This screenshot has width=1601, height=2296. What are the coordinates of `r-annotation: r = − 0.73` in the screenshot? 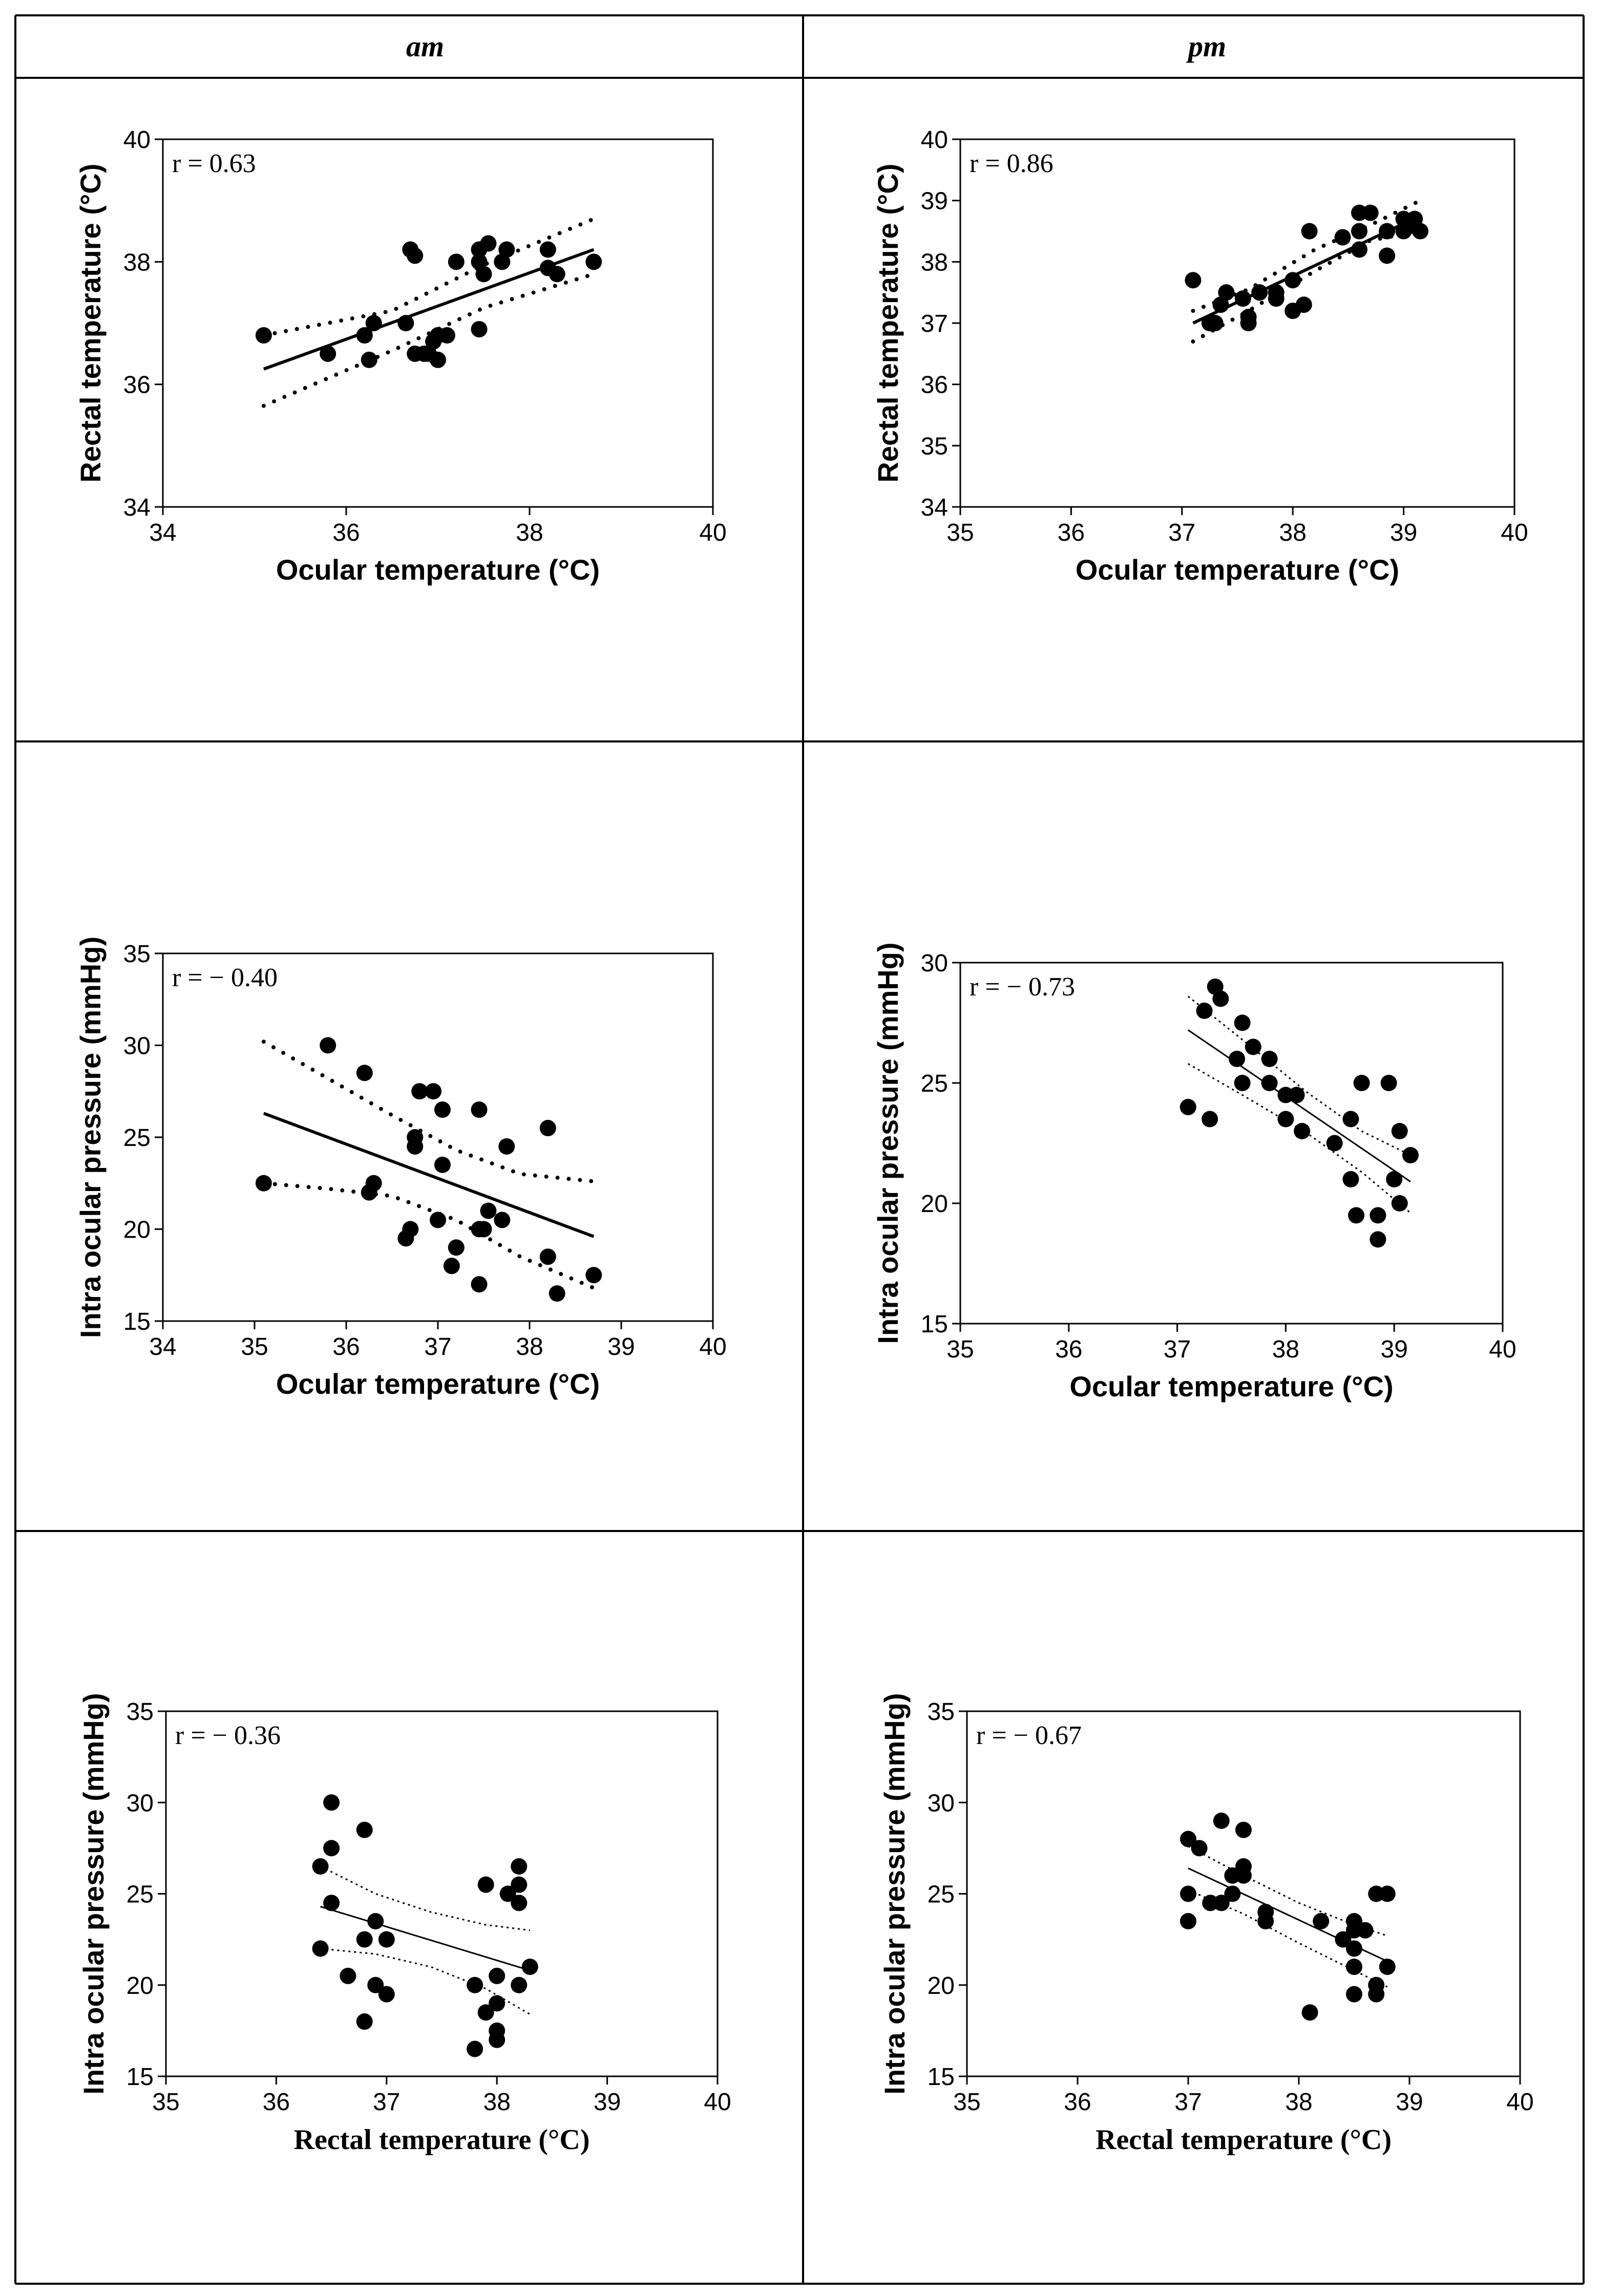 It's located at (1022, 987).